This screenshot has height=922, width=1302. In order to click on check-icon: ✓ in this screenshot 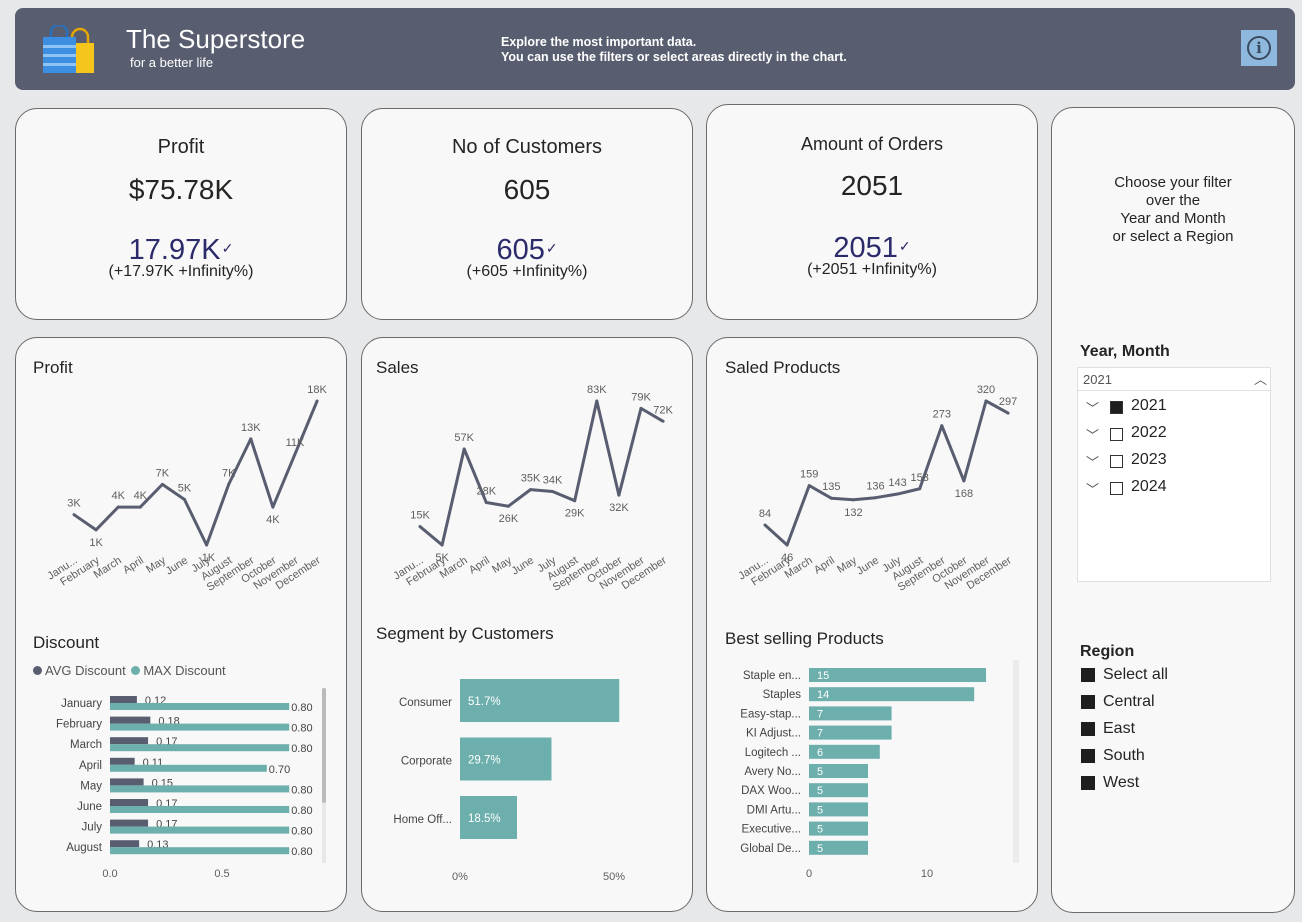, I will do `click(551, 248)`.